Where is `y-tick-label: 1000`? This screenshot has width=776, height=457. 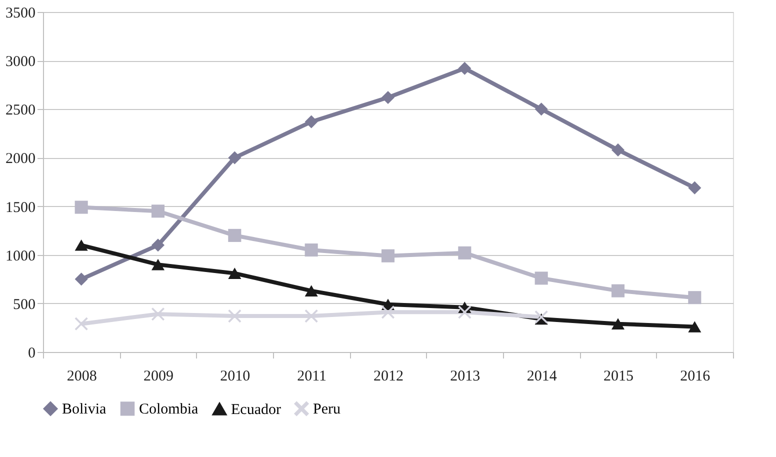
y-tick-label: 1000 is located at coordinates (21, 256).